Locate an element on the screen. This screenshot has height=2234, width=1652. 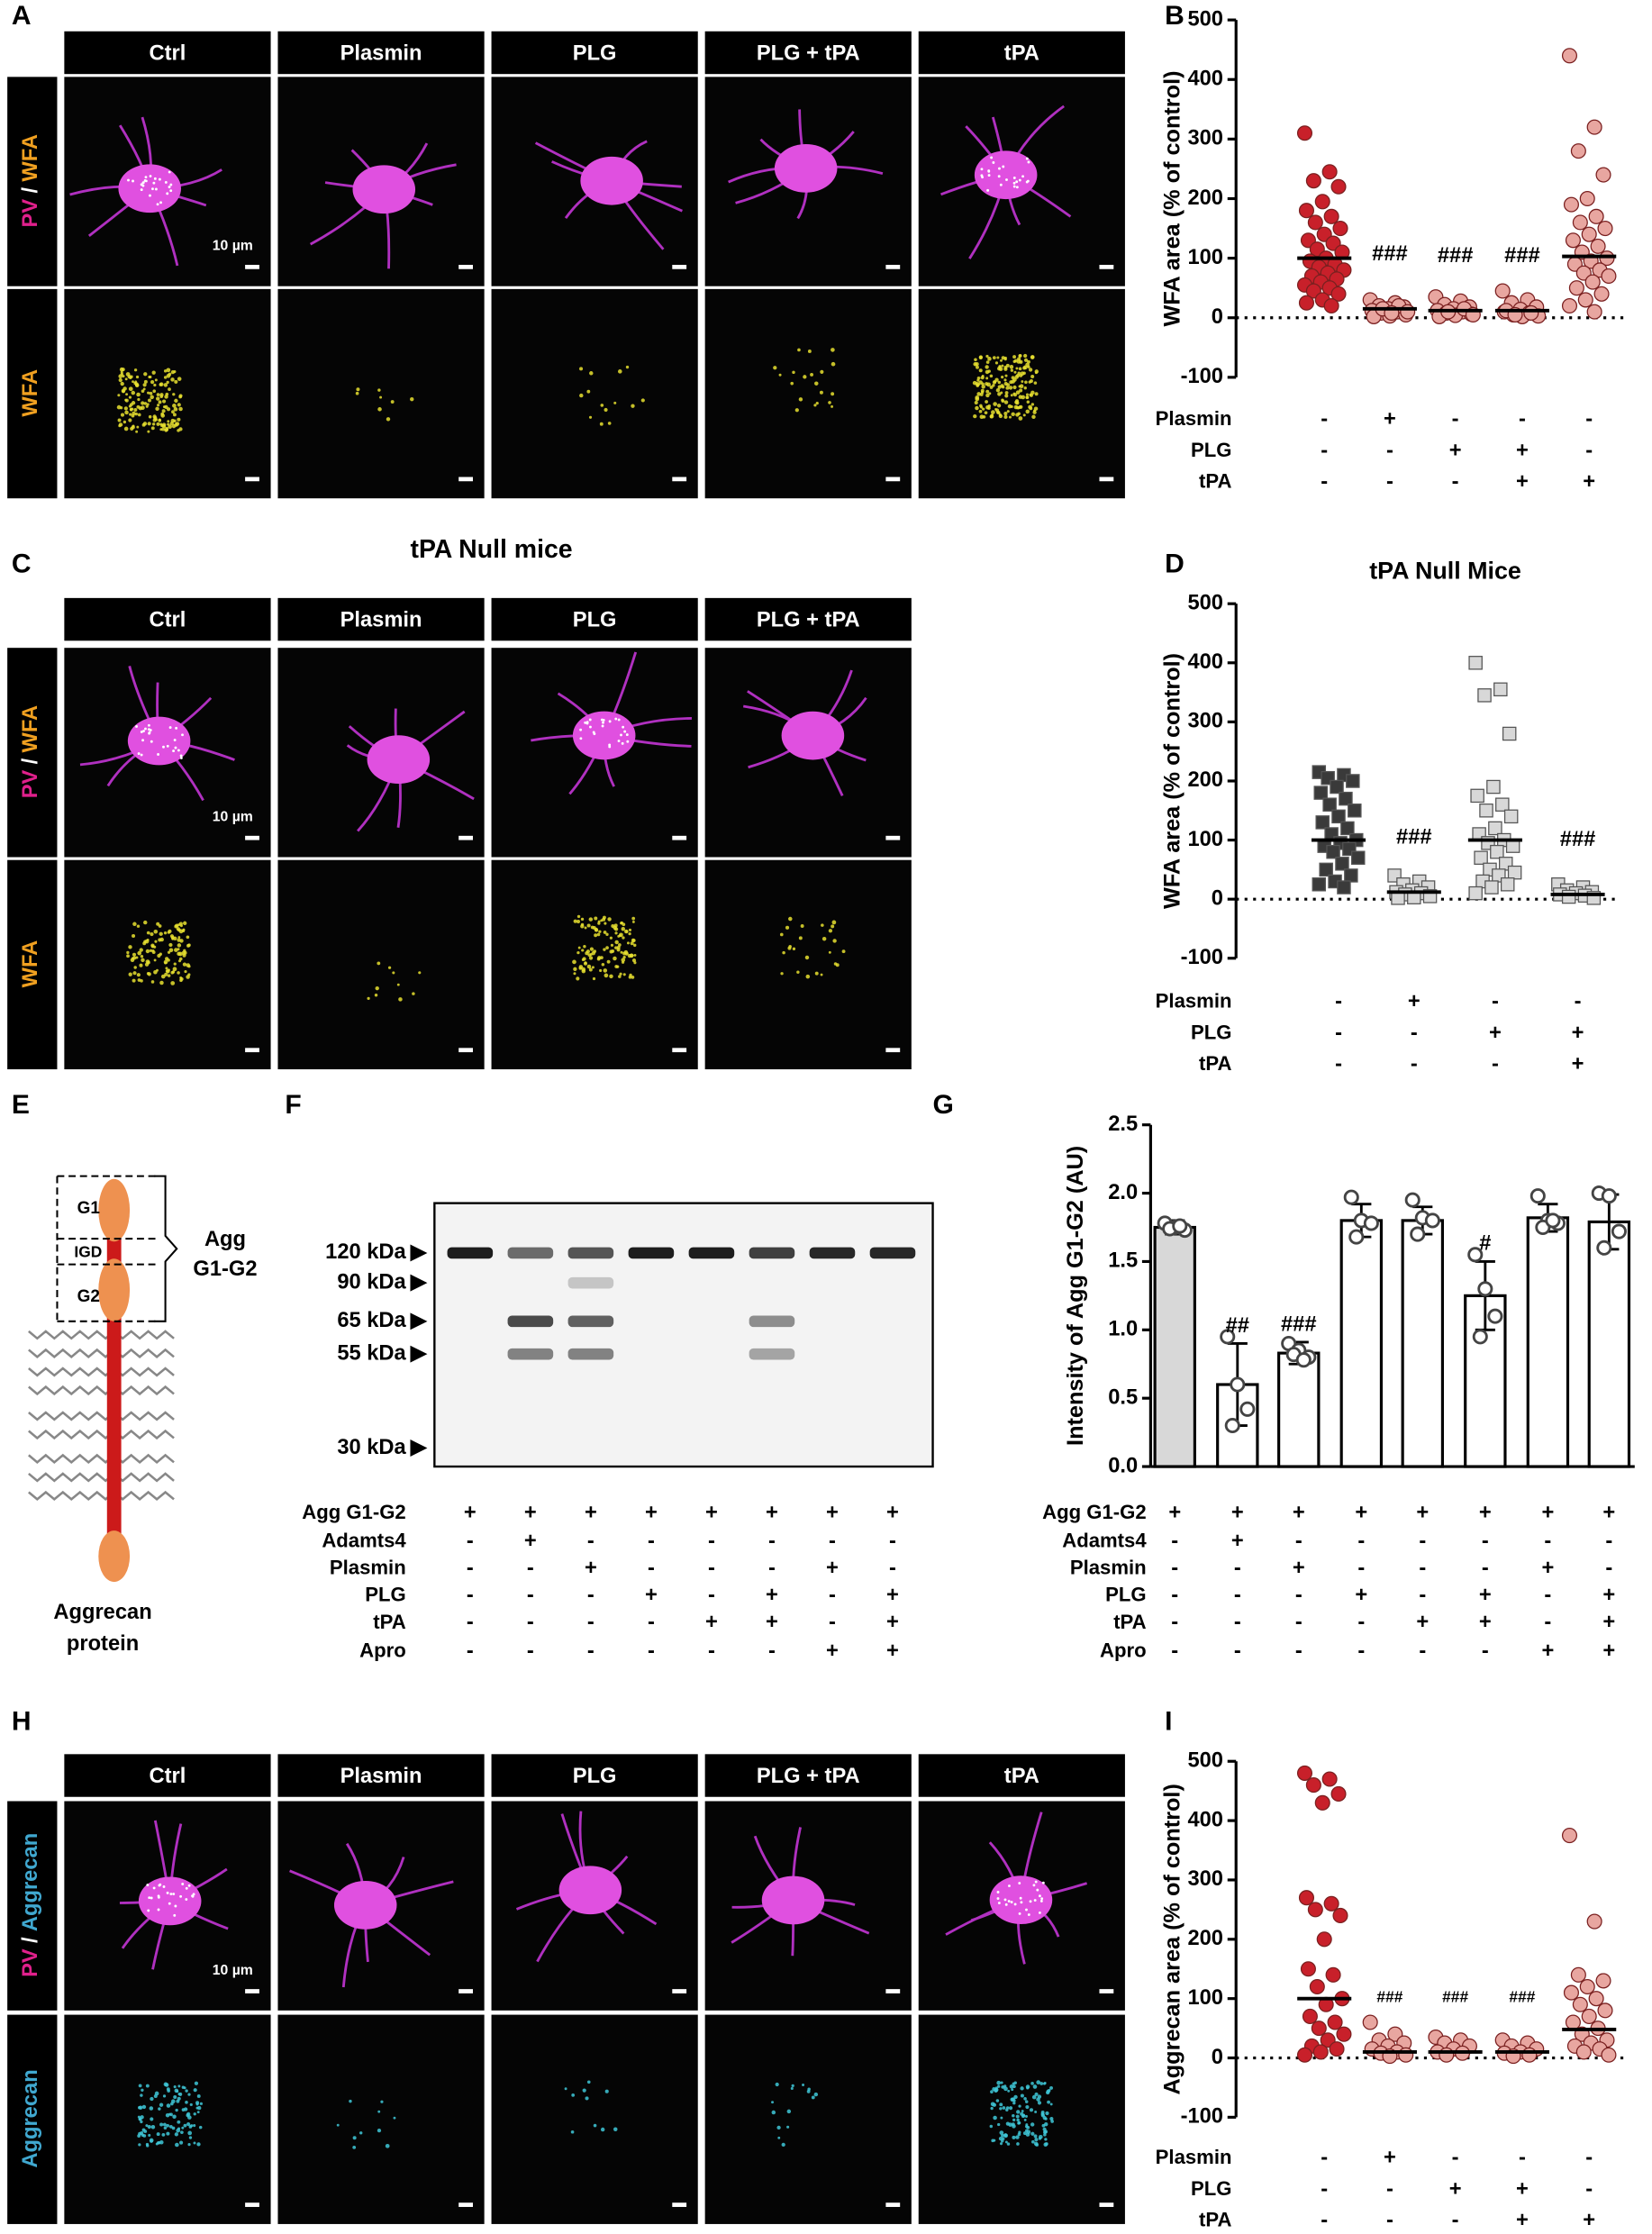
row-label-part: Aggrecan is located at coordinates (30, 2118).